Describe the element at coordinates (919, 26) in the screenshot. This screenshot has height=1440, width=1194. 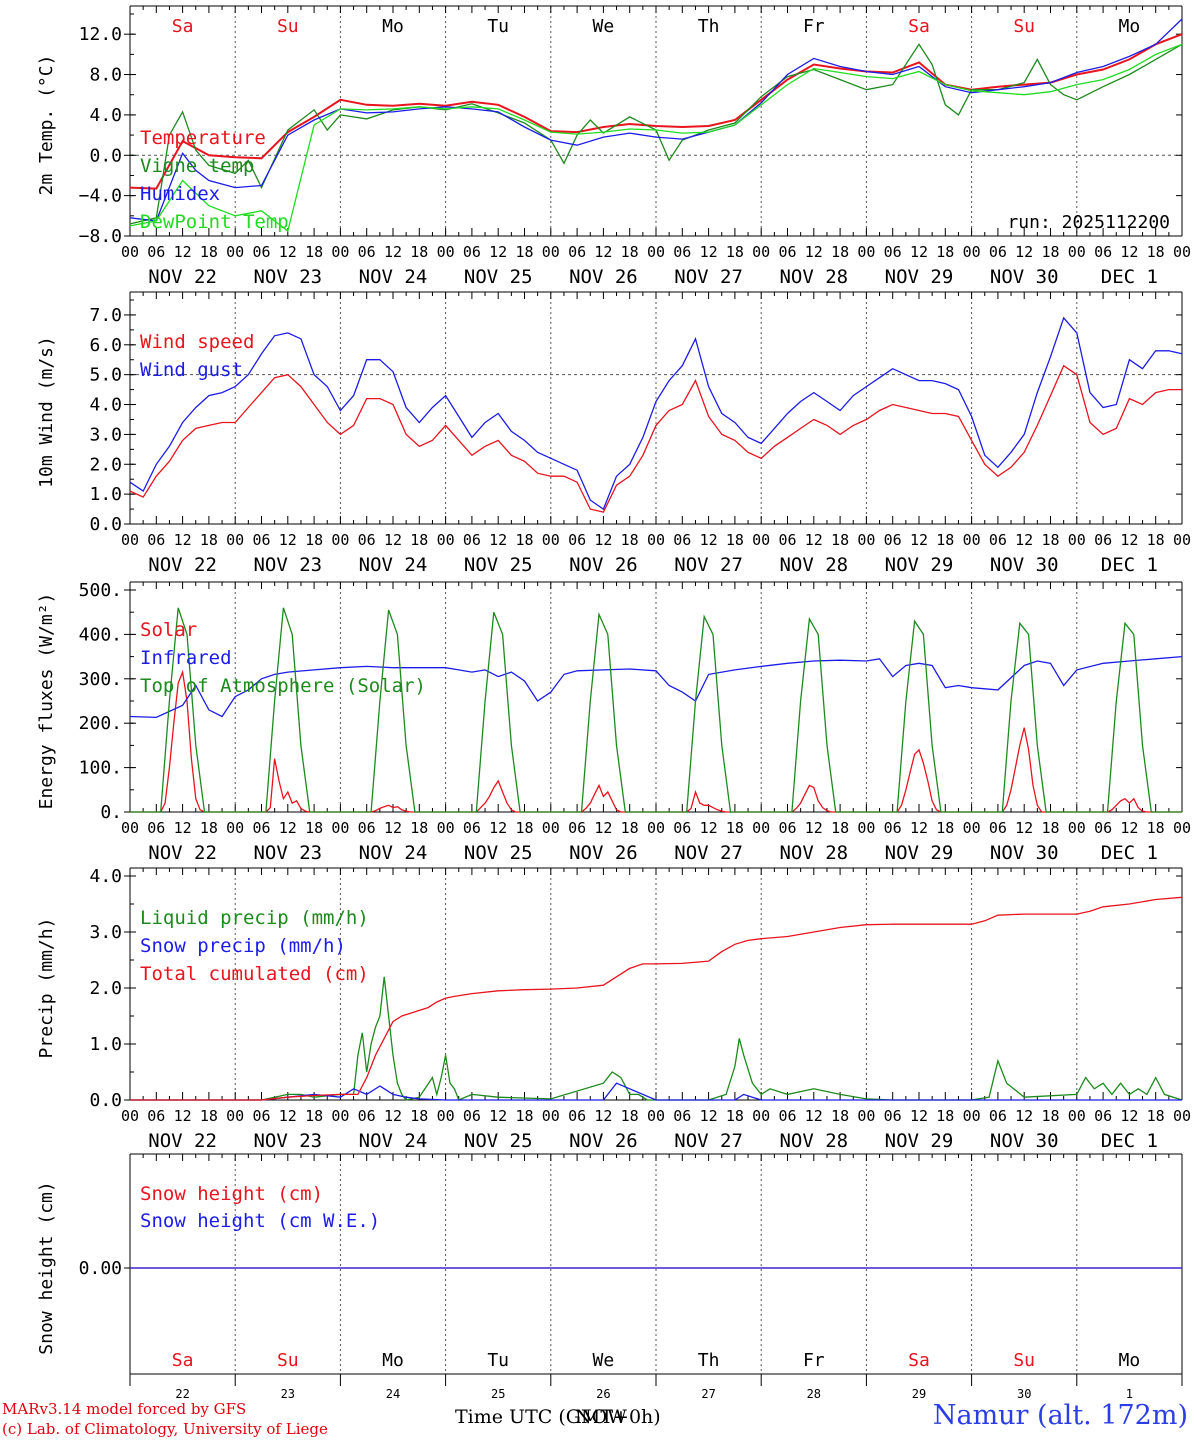
I see `weekday-label: Sa` at that location.